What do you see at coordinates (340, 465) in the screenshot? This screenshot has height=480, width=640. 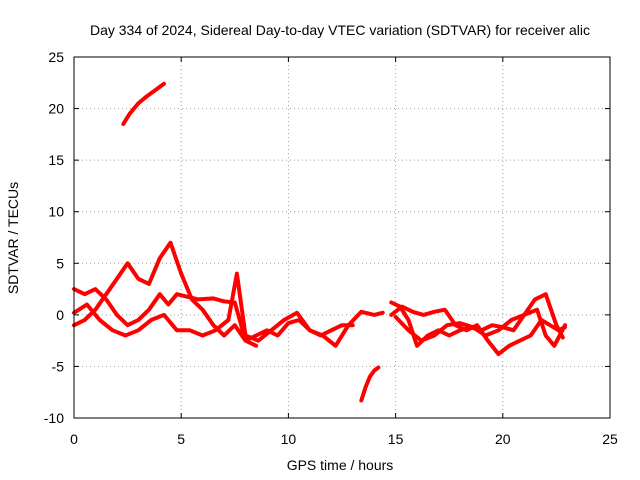 I see `x-axis-label: GPS time / hours` at bounding box center [340, 465].